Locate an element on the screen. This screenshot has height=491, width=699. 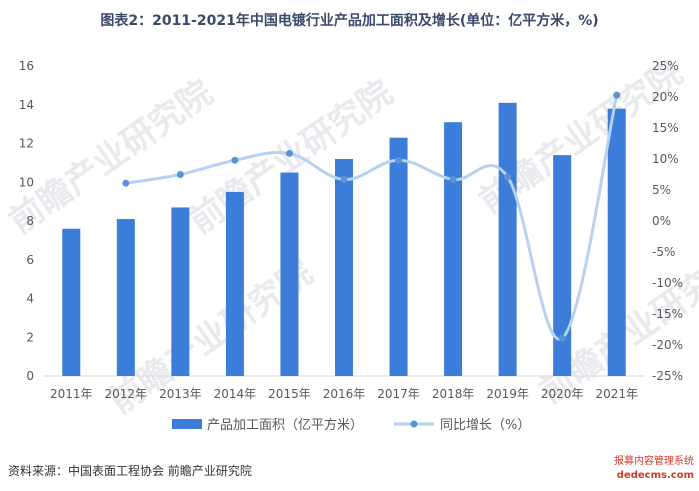
x-tick-label: 2021年 is located at coordinates (616, 394).